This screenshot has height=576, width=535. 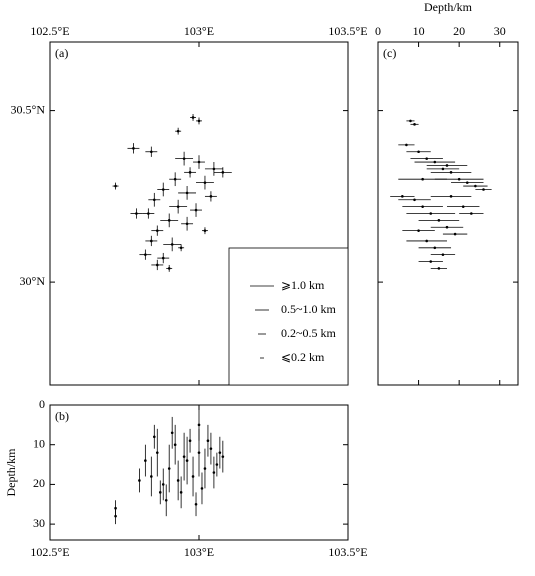 What do you see at coordinates (389, 53) in the screenshot?
I see `panel-label: (c)` at bounding box center [389, 53].